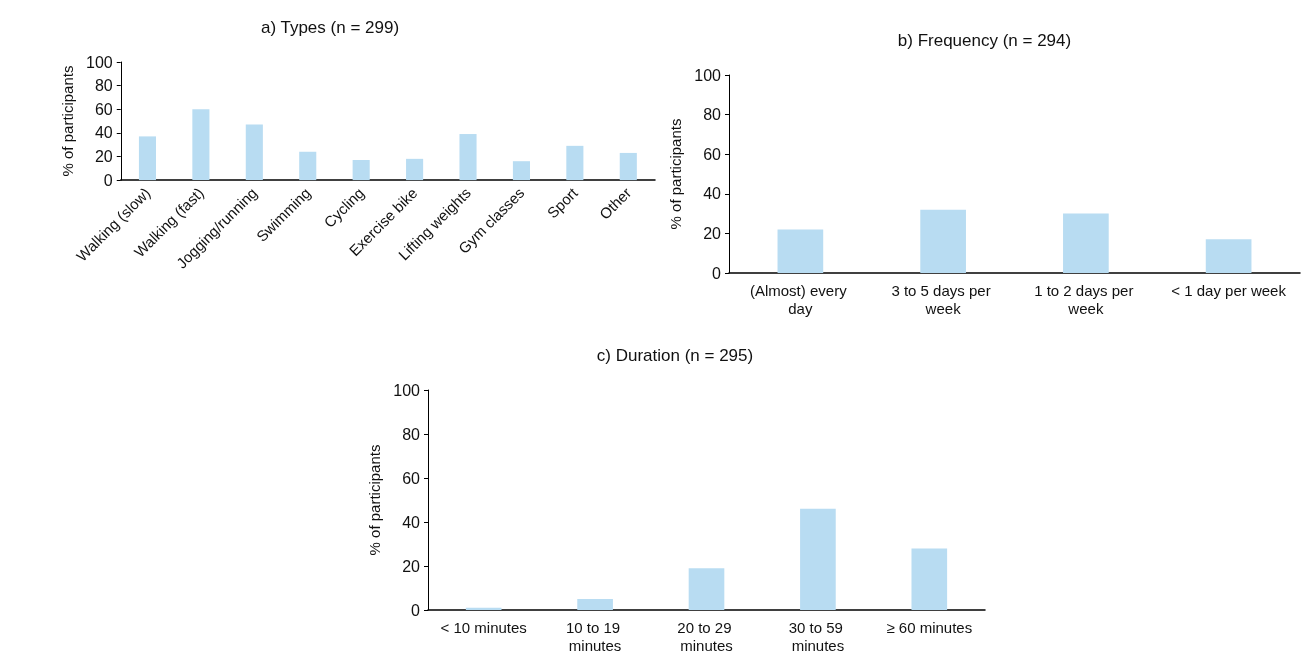  Describe the element at coordinates (675, 355) in the screenshot. I see `chart-title: c) Duration (n = 295)` at that location.